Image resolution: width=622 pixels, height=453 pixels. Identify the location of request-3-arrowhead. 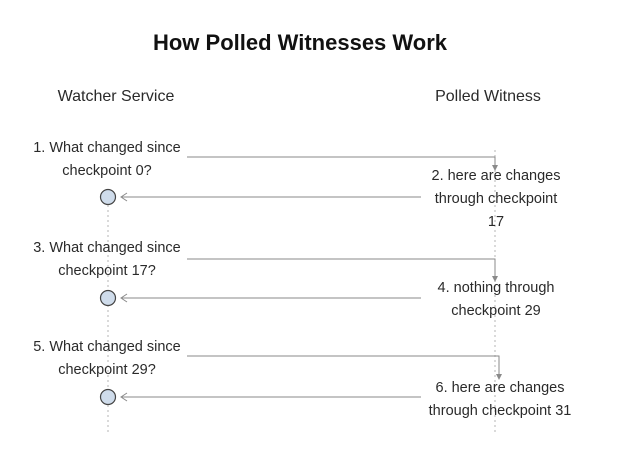
(499, 377).